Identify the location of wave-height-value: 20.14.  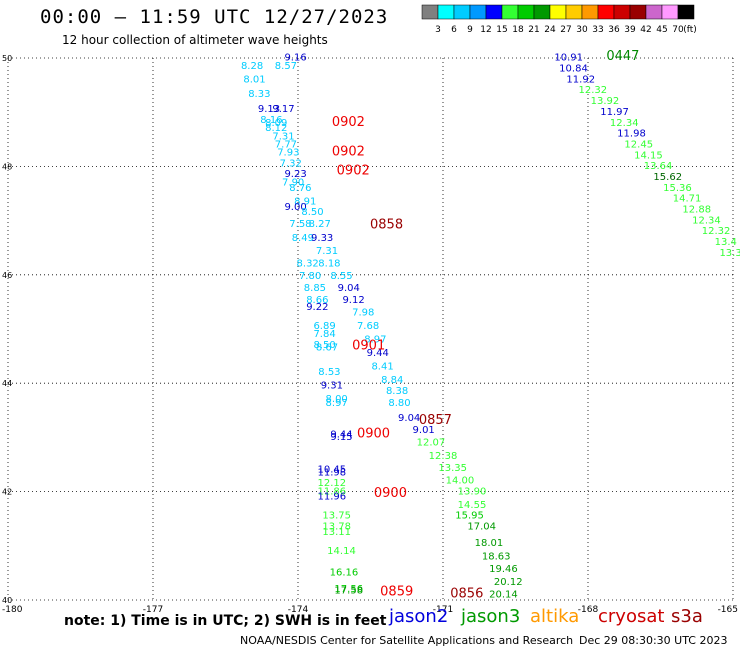
(503, 594).